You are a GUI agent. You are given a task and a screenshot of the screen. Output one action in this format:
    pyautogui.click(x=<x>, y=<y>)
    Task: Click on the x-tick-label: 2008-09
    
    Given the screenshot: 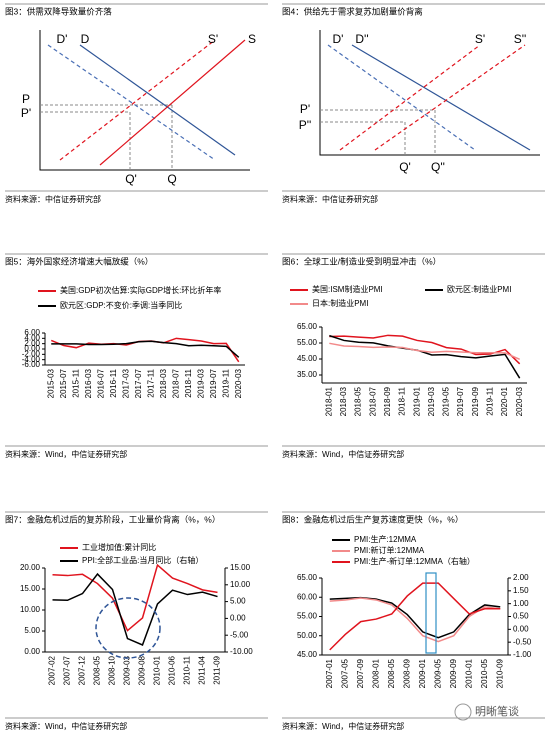 What is the action you would take?
    pyautogui.click(x=406, y=673)
    